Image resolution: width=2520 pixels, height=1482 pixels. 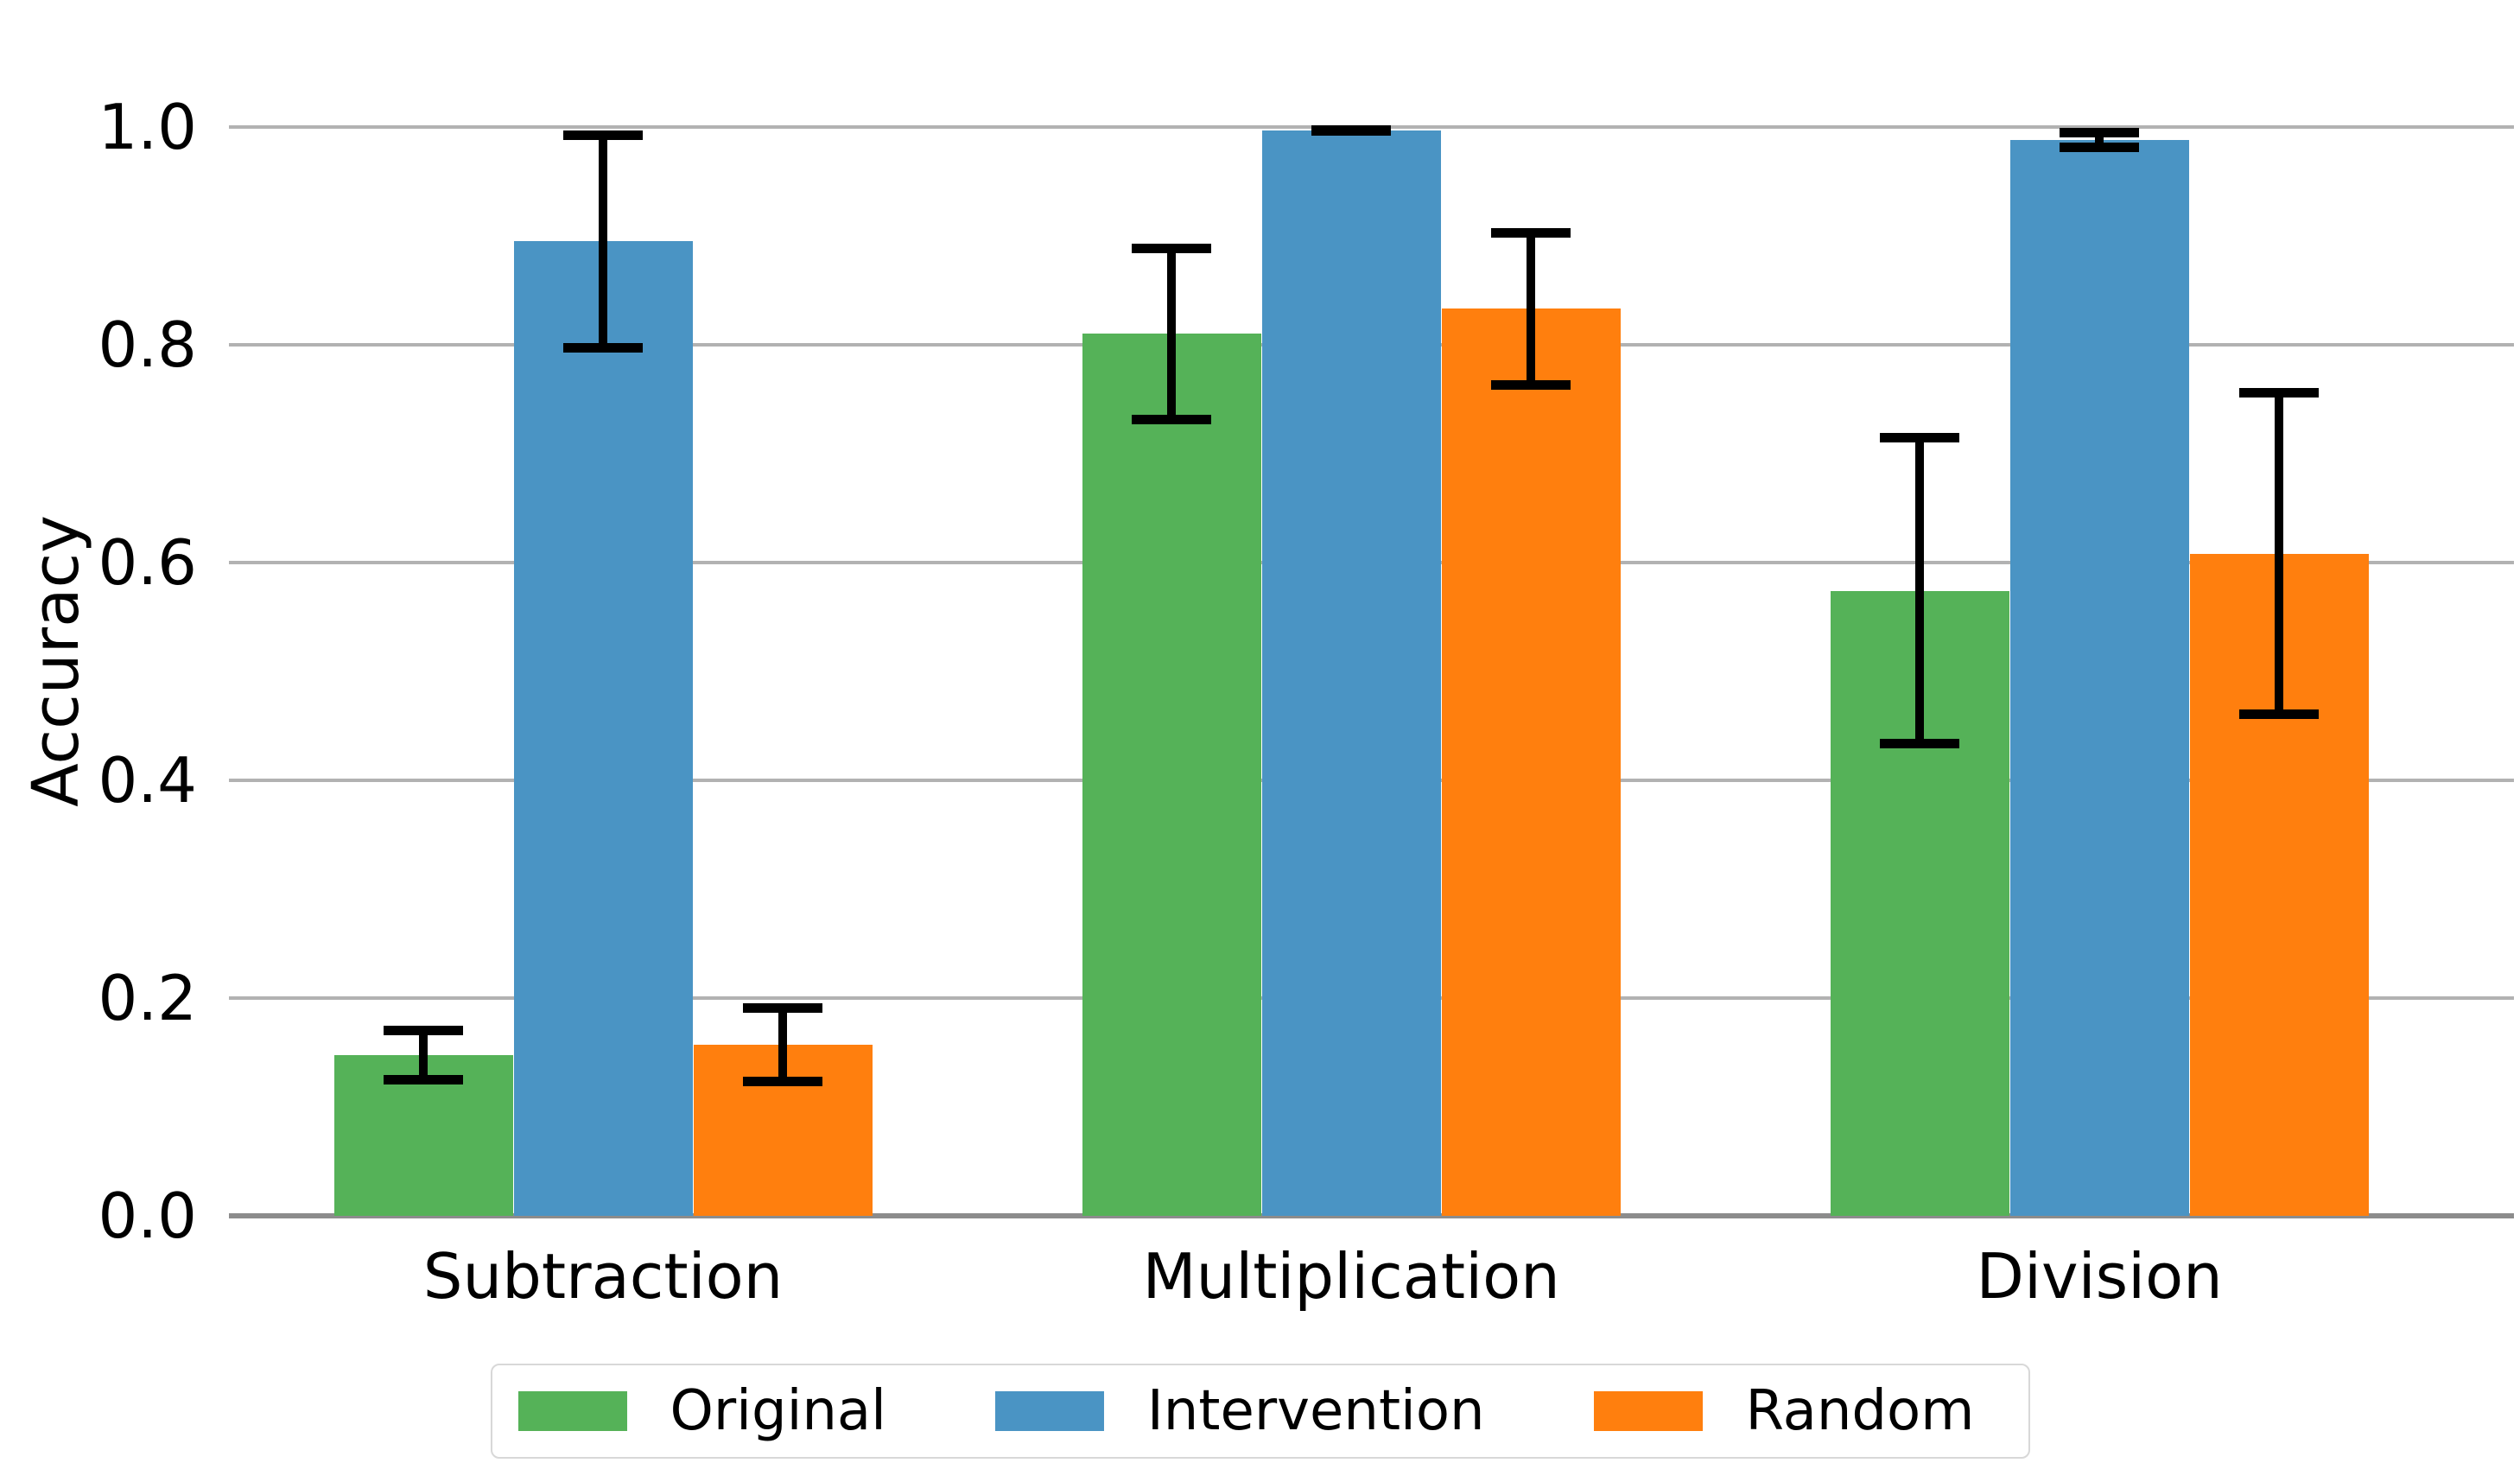 What do you see at coordinates (603, 241) in the screenshot?
I see `error-bar-intervention-subtraction` at bounding box center [603, 241].